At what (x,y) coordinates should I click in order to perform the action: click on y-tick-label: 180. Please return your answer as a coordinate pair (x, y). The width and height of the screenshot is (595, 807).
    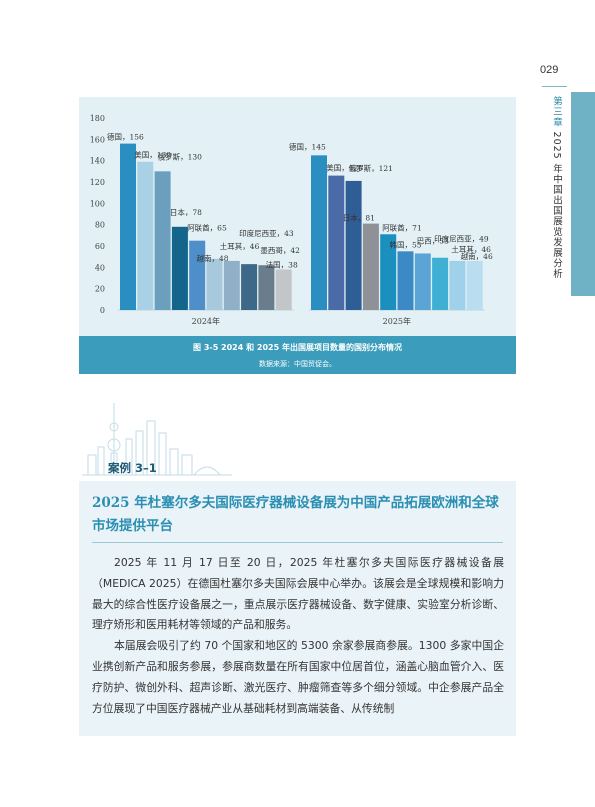
    Looking at the image, I should click on (97, 118).